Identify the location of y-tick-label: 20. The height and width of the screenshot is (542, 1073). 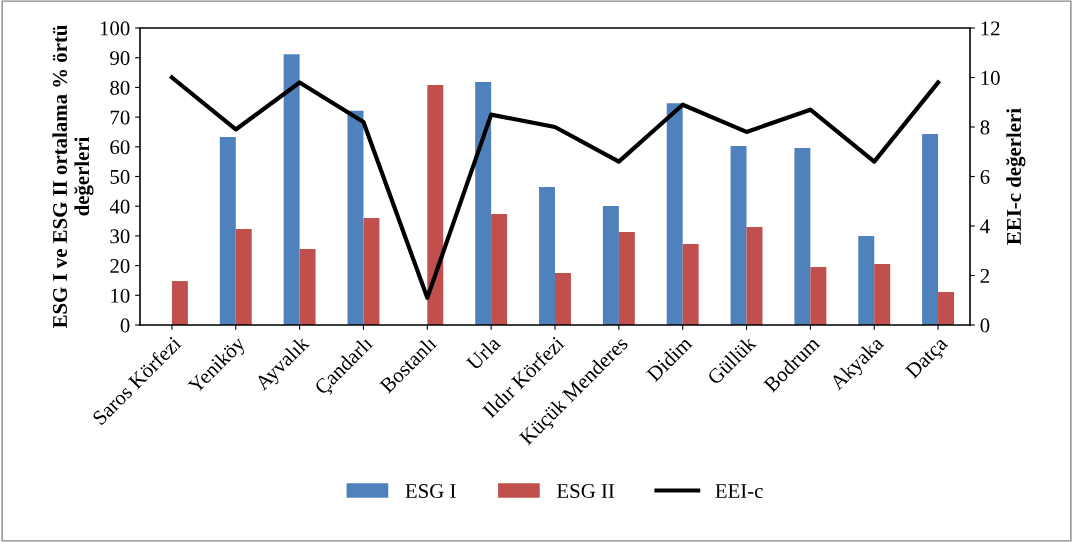
(120, 266).